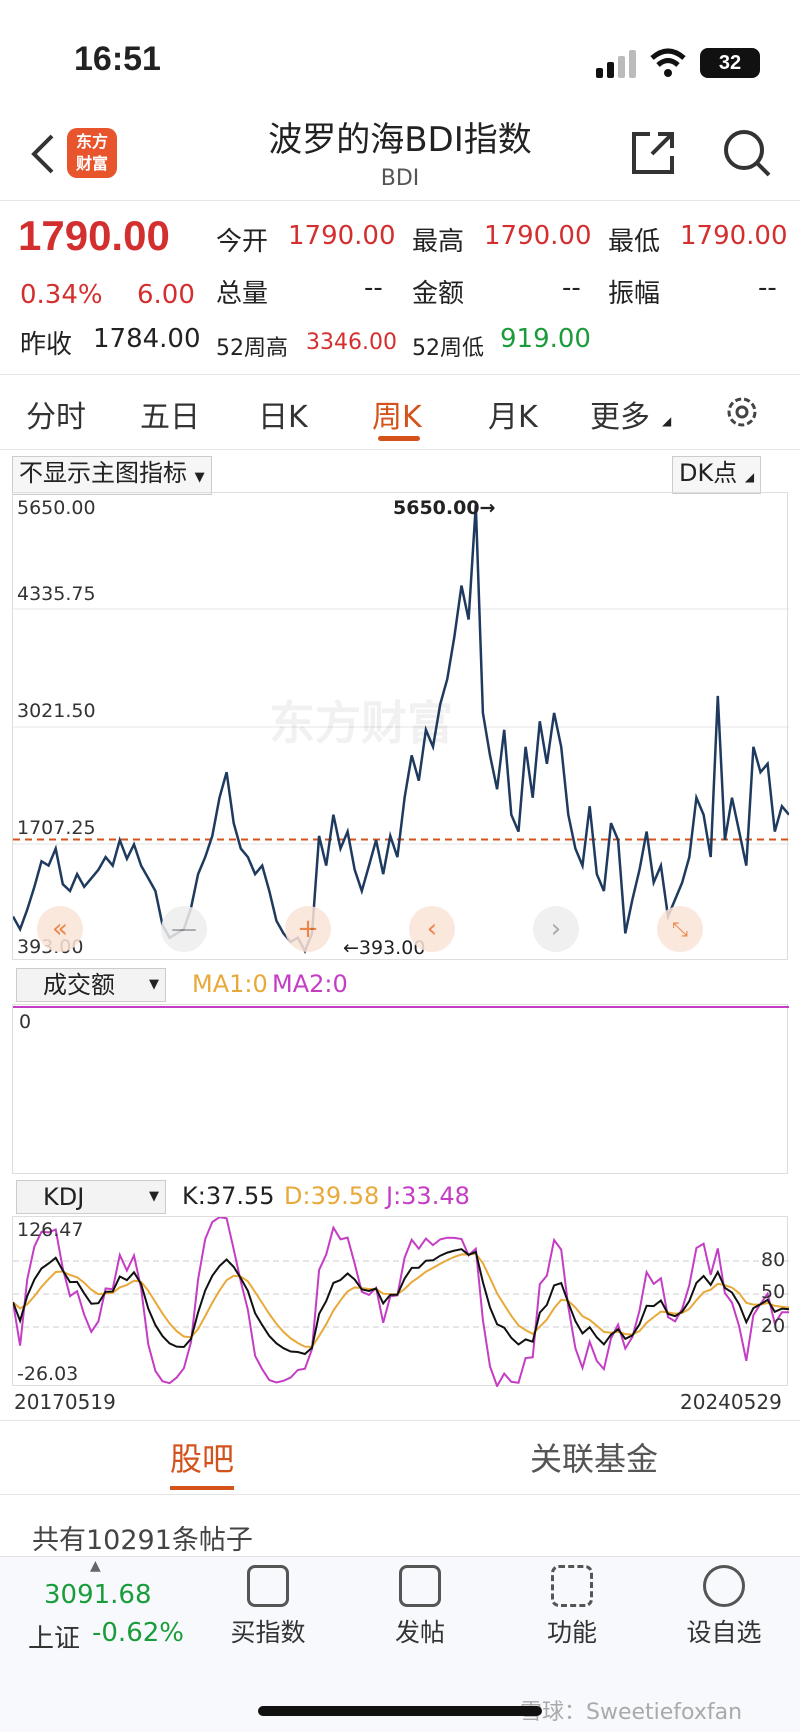 The height and width of the screenshot is (1732, 800). Describe the element at coordinates (617, 66) in the screenshot. I see `signal-icon` at that location.